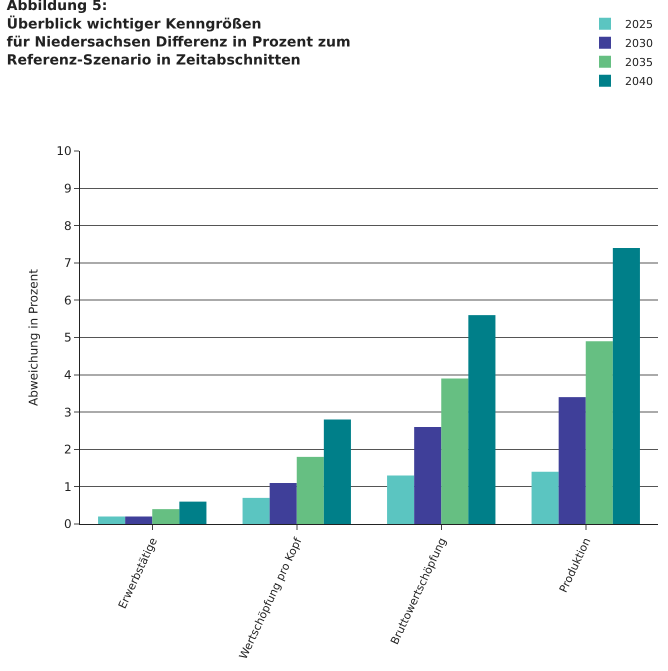 This screenshot has height=671, width=668. What do you see at coordinates (68, 225) in the screenshot?
I see `y-tick-label: 8` at bounding box center [68, 225].